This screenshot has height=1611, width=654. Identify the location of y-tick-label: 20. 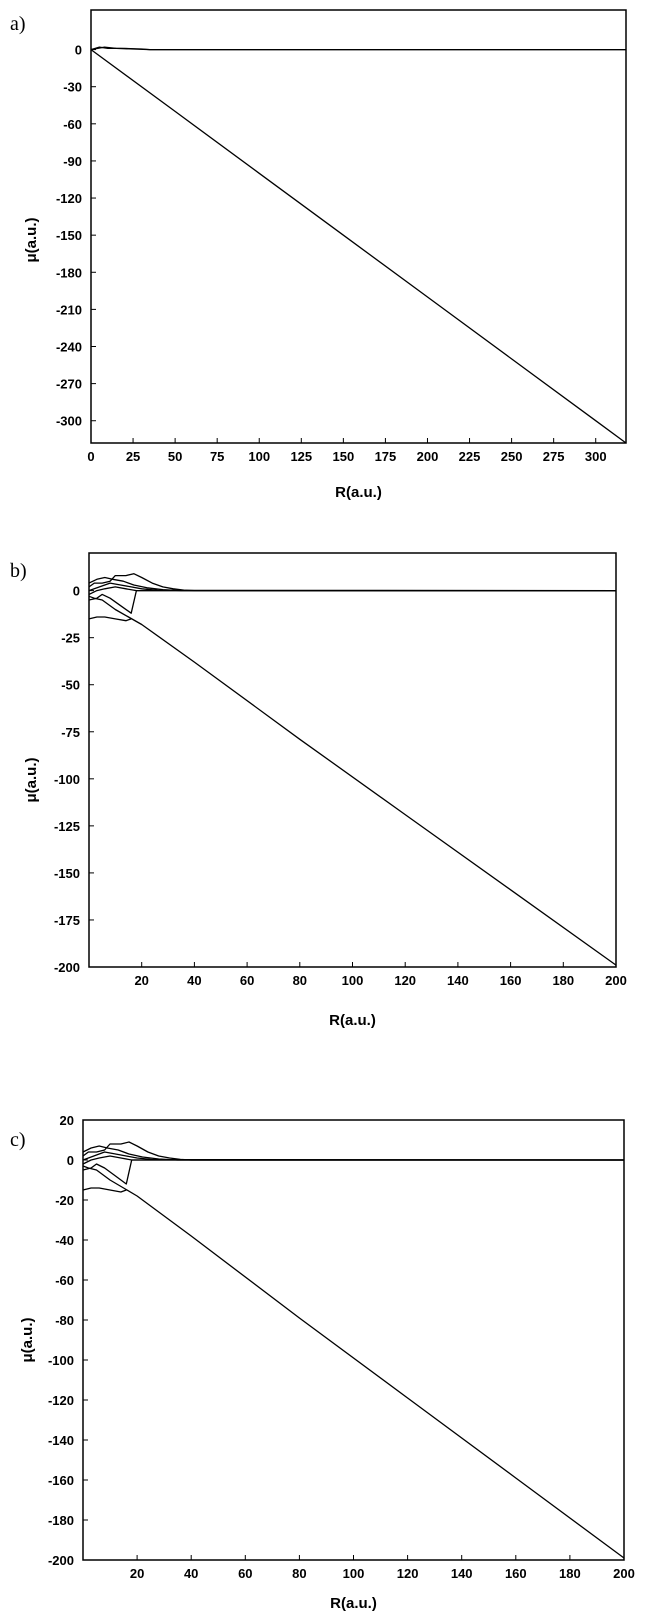
(67, 1120).